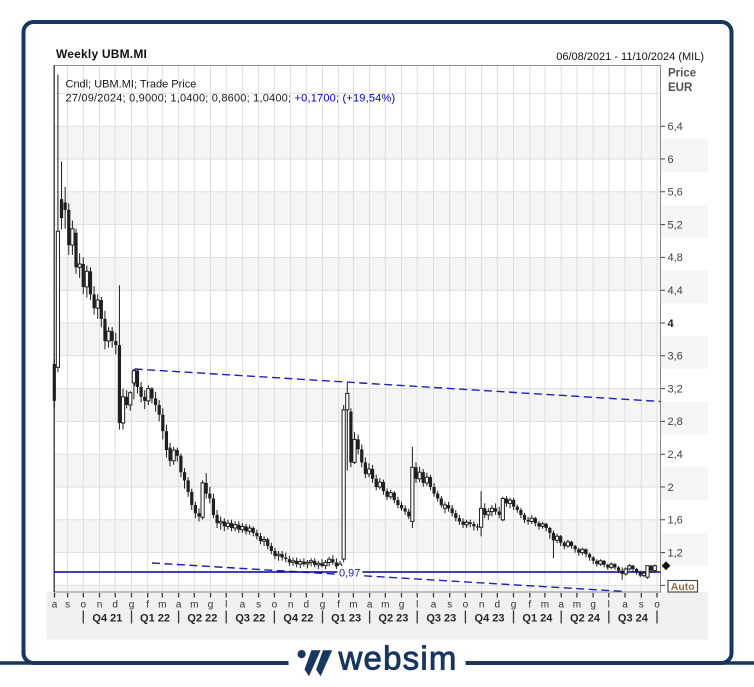  What do you see at coordinates (680, 88) in the screenshot?
I see `svg-text: EUR` at bounding box center [680, 88].